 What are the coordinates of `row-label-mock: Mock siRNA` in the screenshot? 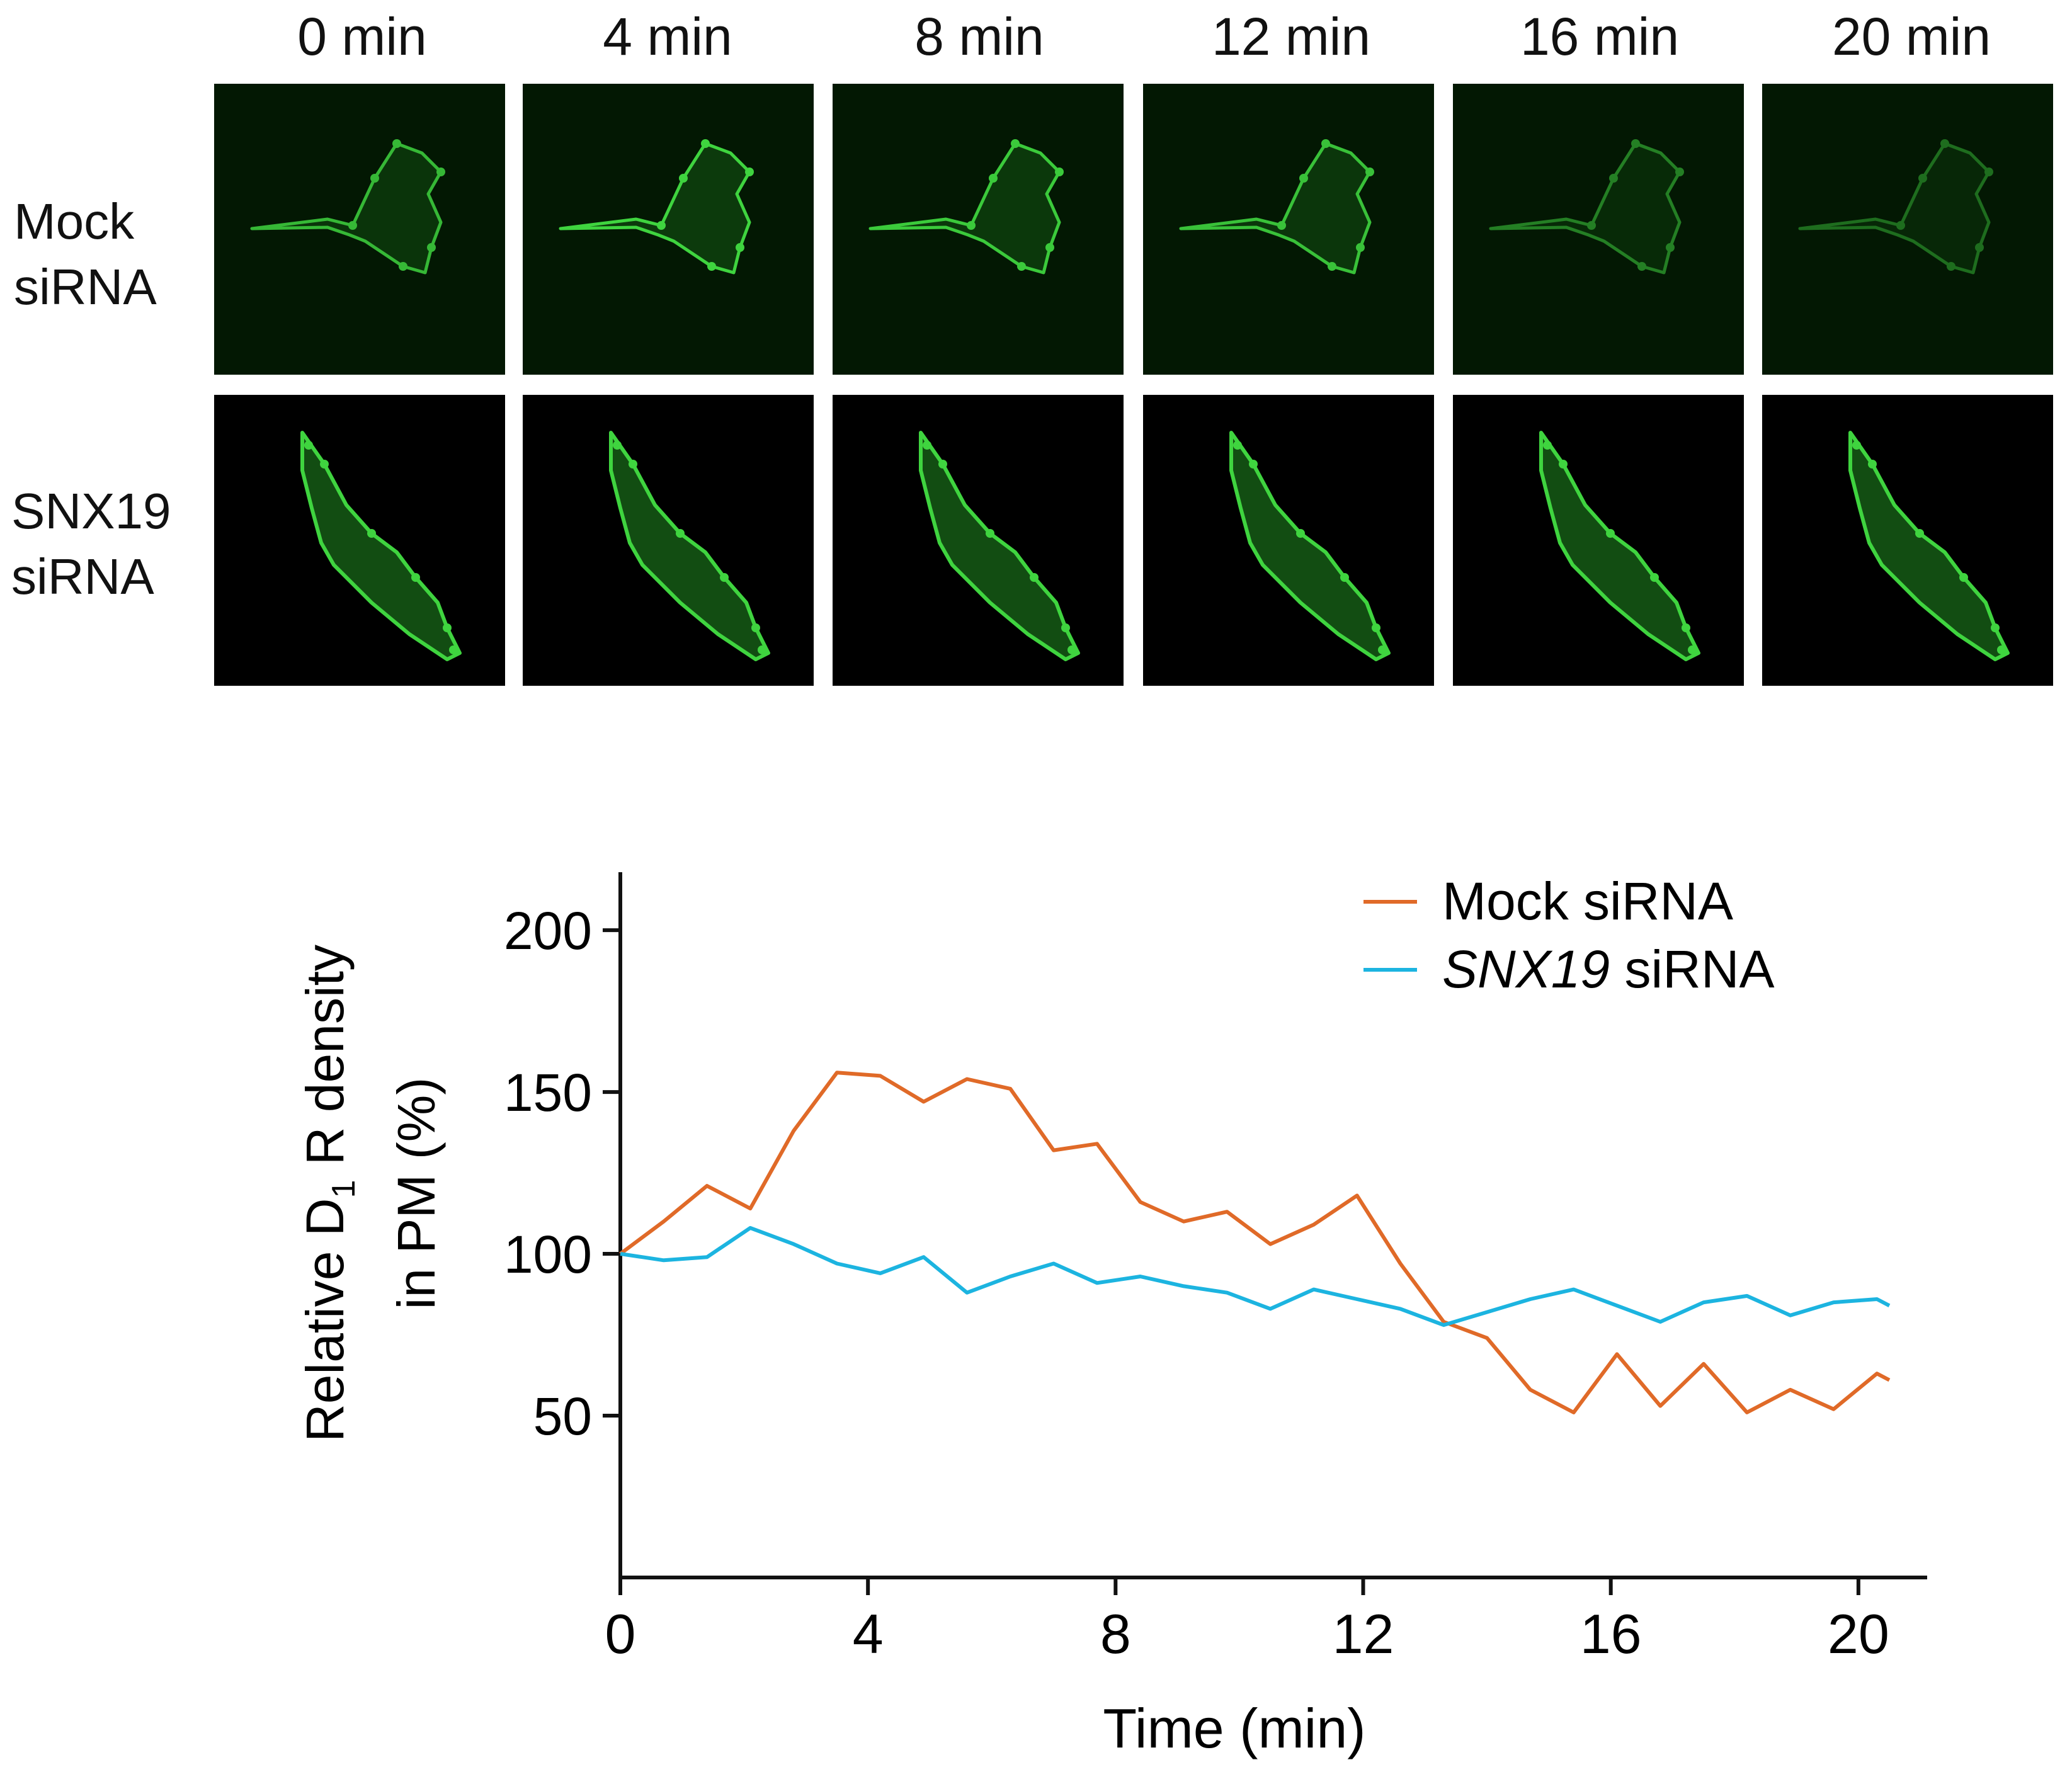 It's located at (85, 254).